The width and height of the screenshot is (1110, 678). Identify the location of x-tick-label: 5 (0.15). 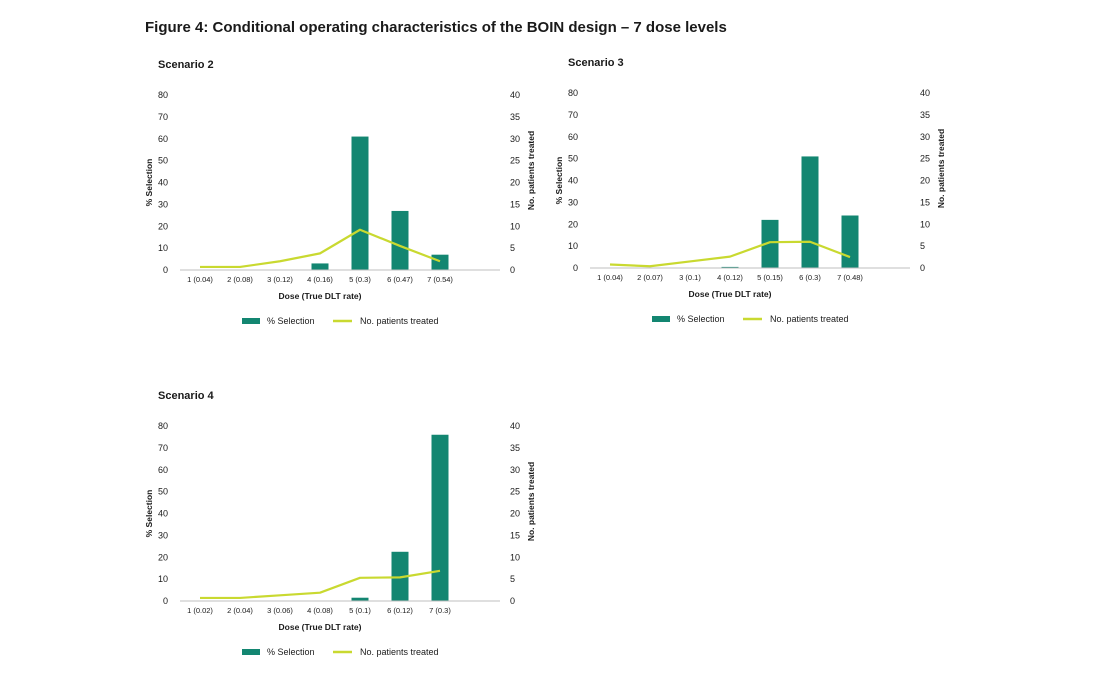
(770, 277).